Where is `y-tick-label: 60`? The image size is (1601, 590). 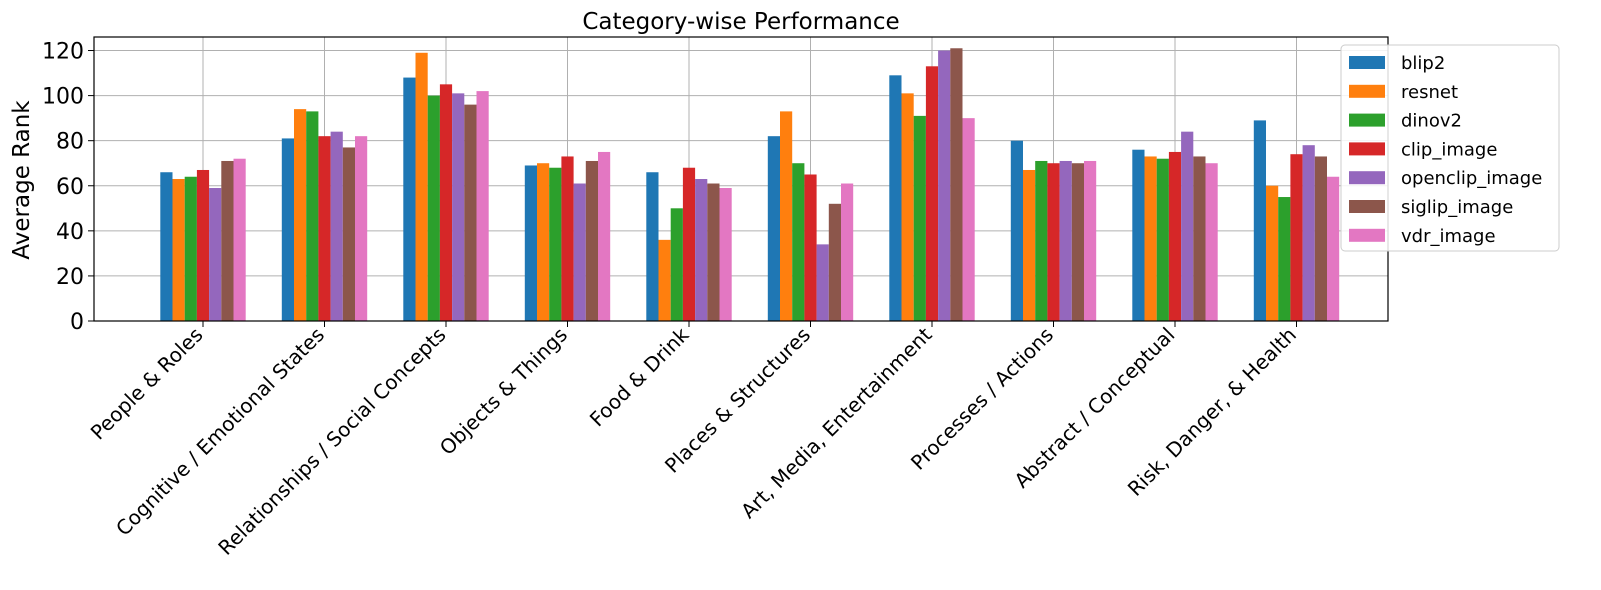 y-tick-label: 60 is located at coordinates (70, 187).